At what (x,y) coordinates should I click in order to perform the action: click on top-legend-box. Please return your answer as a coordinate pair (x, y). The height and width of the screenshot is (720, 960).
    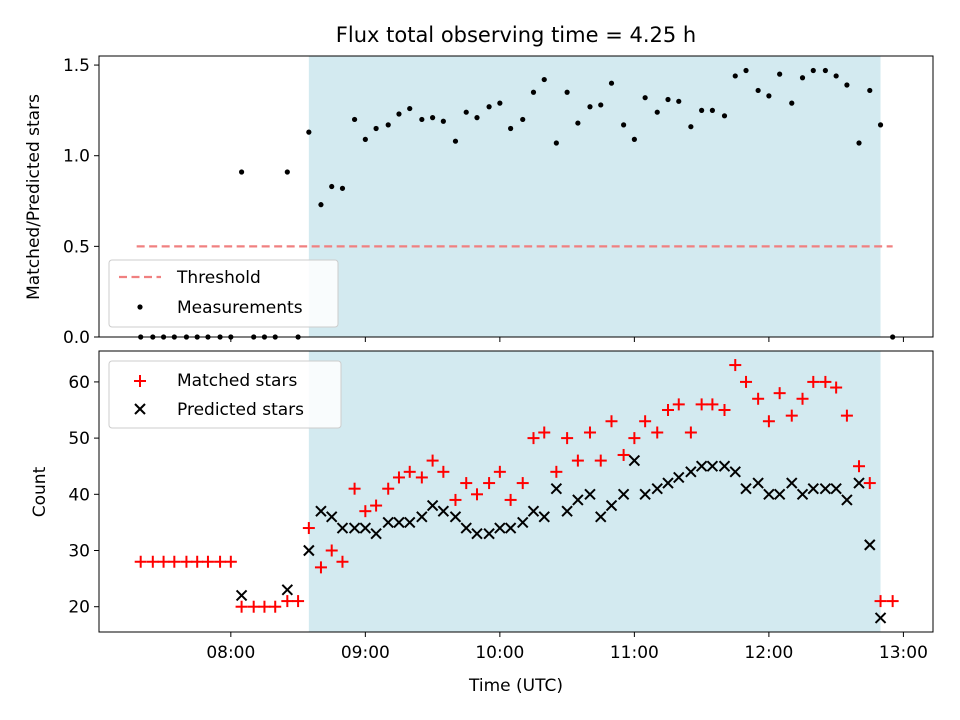
    Looking at the image, I should click on (223, 293).